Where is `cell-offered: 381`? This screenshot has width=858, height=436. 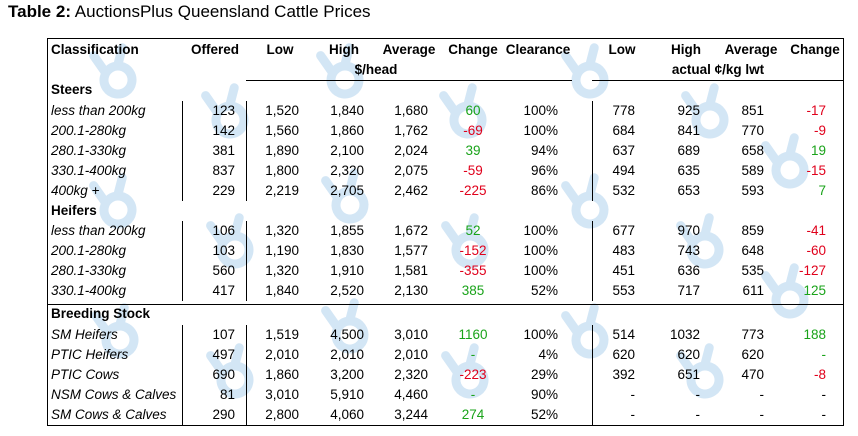
cell-offered: 381 is located at coordinates (223, 150).